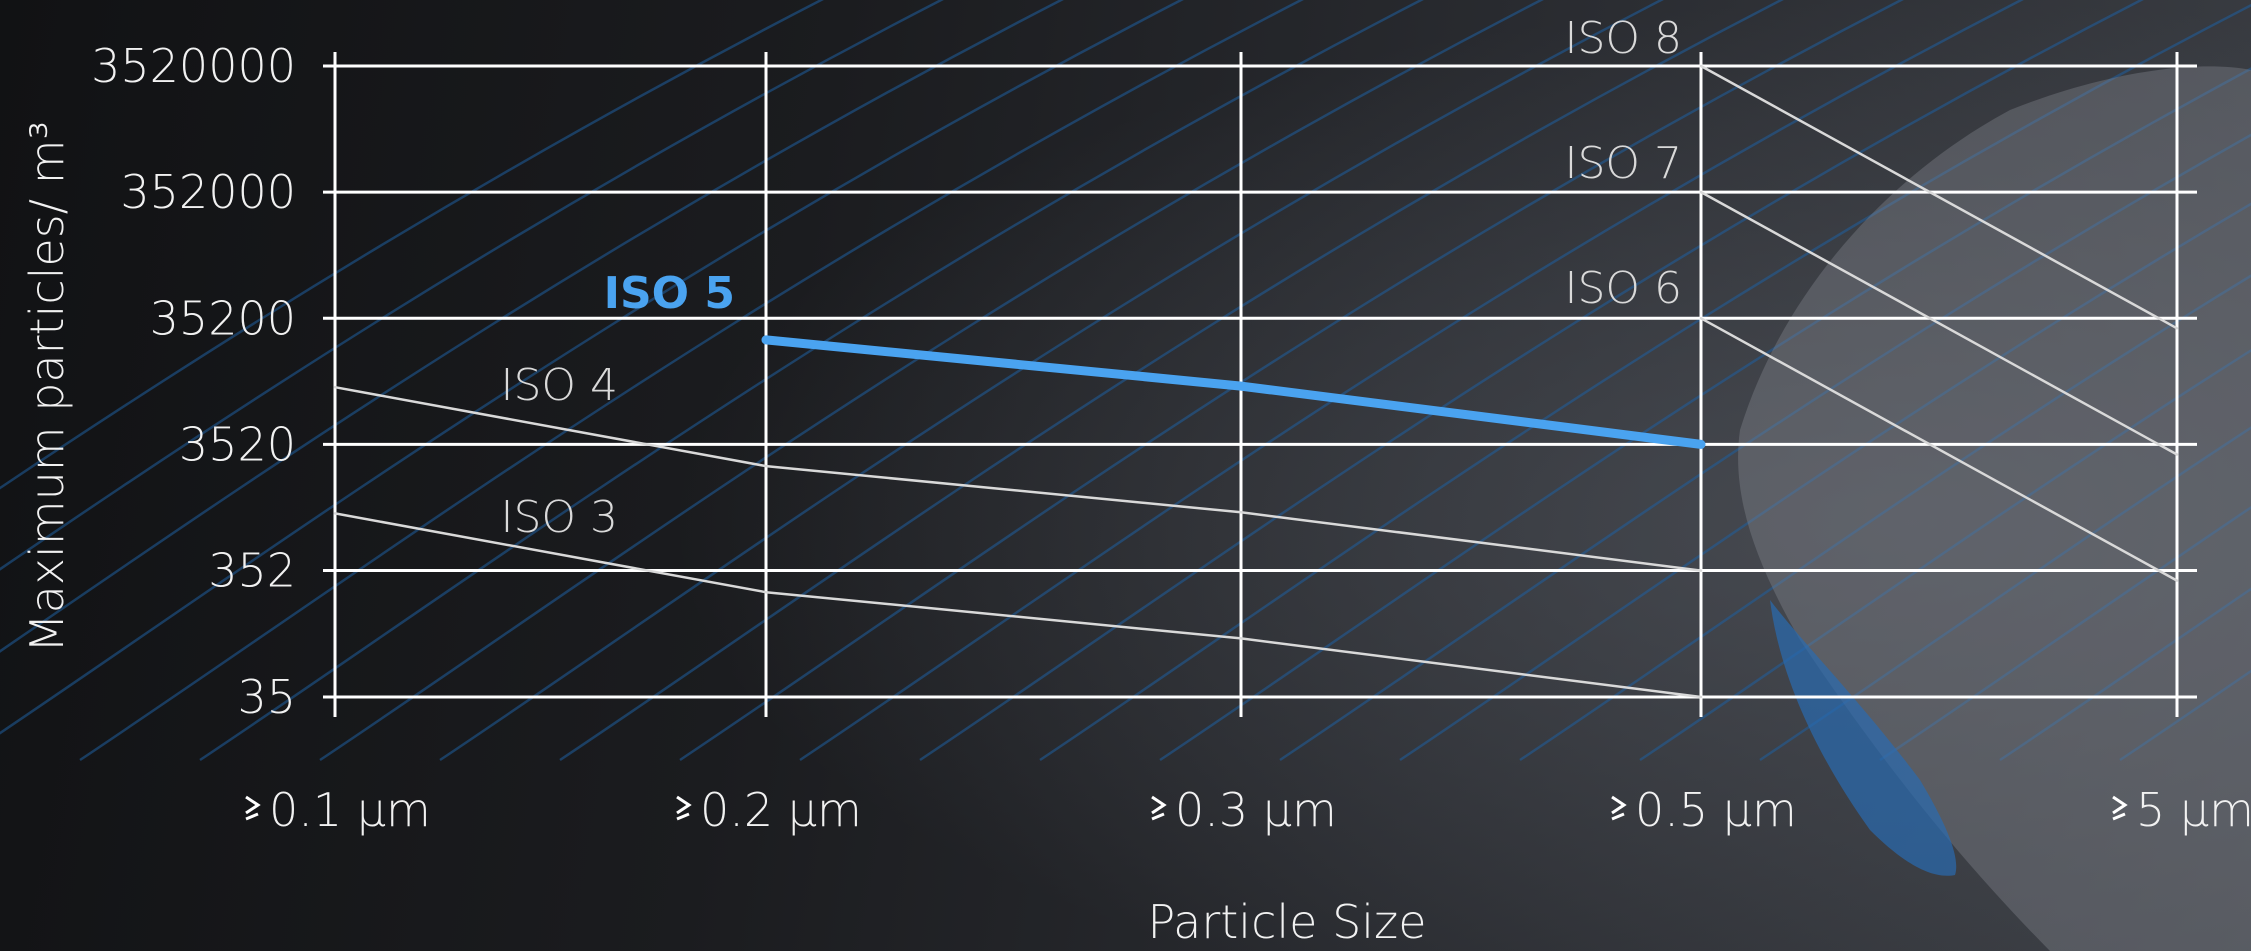 This screenshot has width=2251, height=951. What do you see at coordinates (1256, 810) in the screenshot?
I see `x-tick-label: 0.3 µm` at bounding box center [1256, 810].